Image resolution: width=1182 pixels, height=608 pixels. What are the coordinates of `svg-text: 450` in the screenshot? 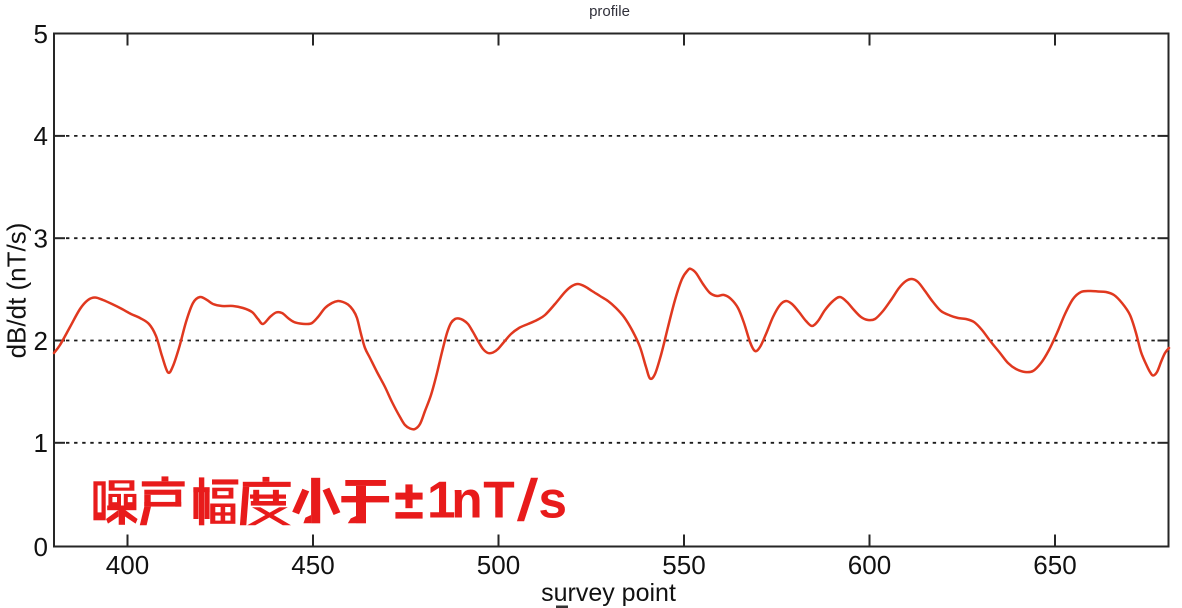 It's located at (312, 565).